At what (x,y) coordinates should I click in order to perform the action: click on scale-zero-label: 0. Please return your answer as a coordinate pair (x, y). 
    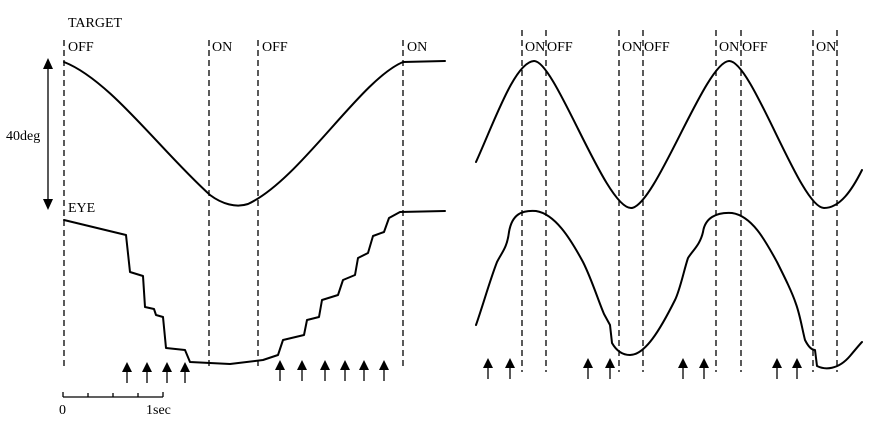
    Looking at the image, I should click on (62, 410).